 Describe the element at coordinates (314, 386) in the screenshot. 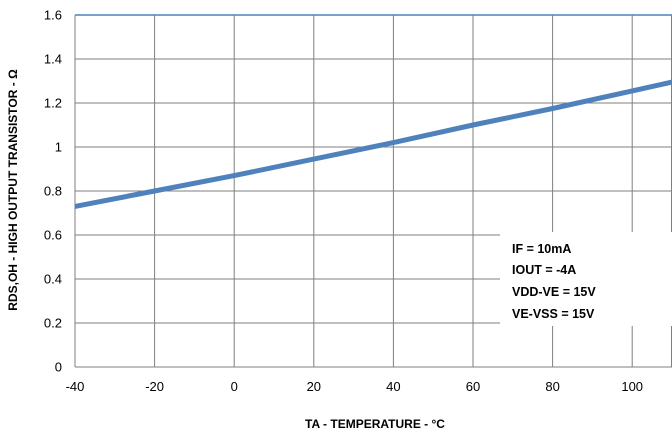

I see `x-tick-label: 20` at that location.